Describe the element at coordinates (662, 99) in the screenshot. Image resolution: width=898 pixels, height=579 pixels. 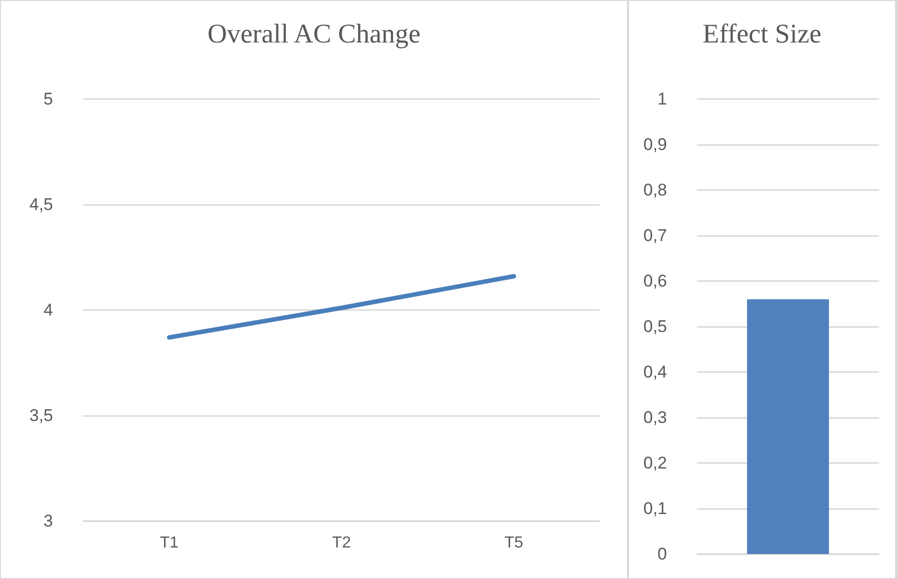
I see `y-tick-label: 1` at that location.